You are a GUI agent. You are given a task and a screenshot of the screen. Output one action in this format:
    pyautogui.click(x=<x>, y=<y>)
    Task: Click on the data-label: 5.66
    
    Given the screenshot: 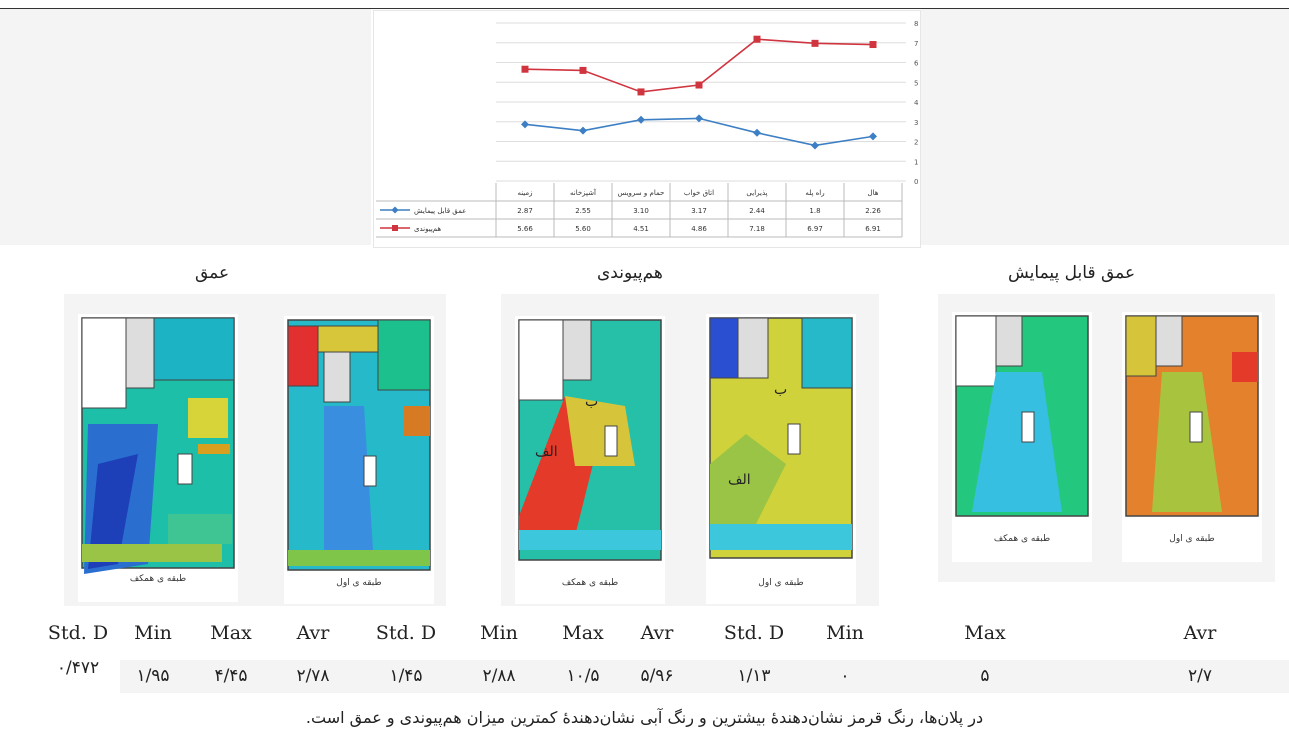 What is the action you would take?
    pyautogui.click(x=525, y=229)
    